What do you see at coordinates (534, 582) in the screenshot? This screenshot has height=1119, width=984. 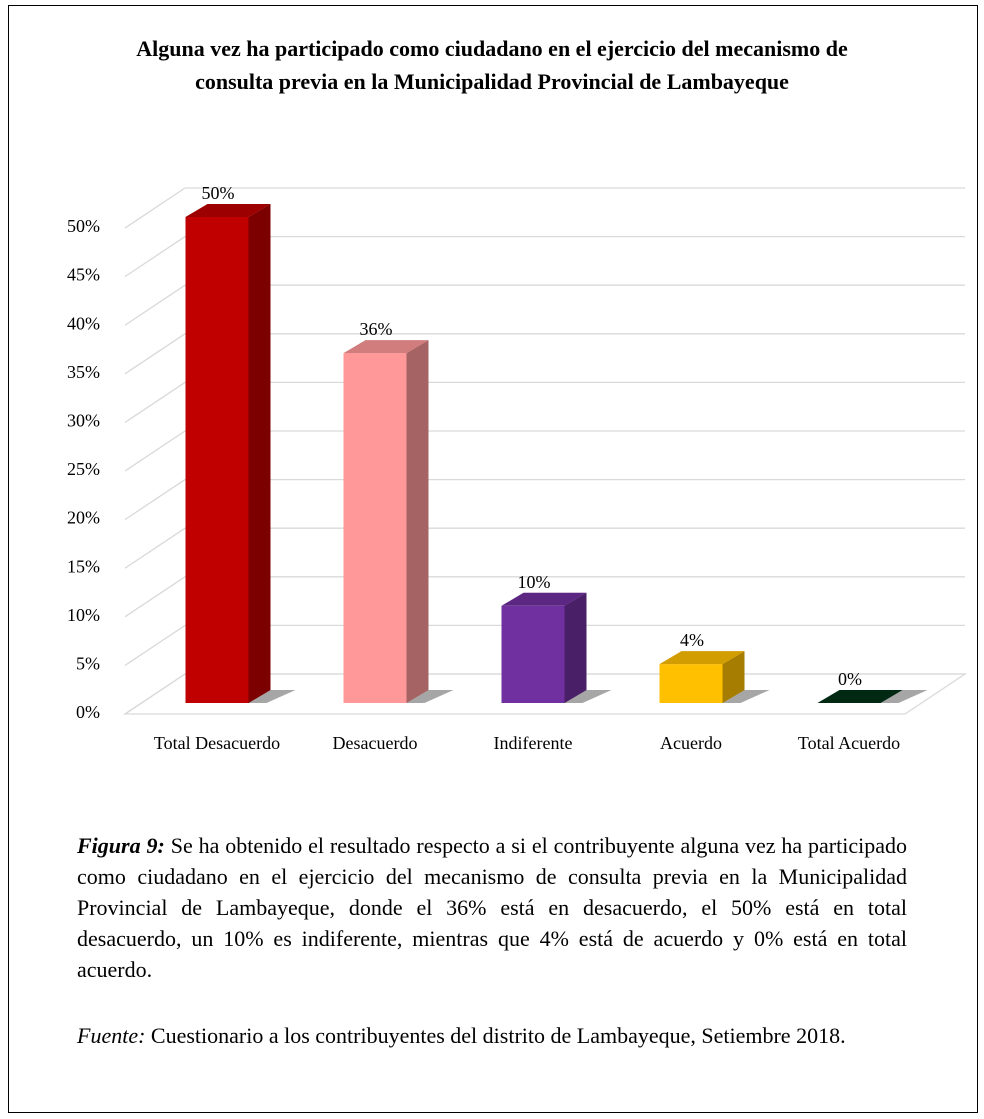 I see `value-label: 10%` at bounding box center [534, 582].